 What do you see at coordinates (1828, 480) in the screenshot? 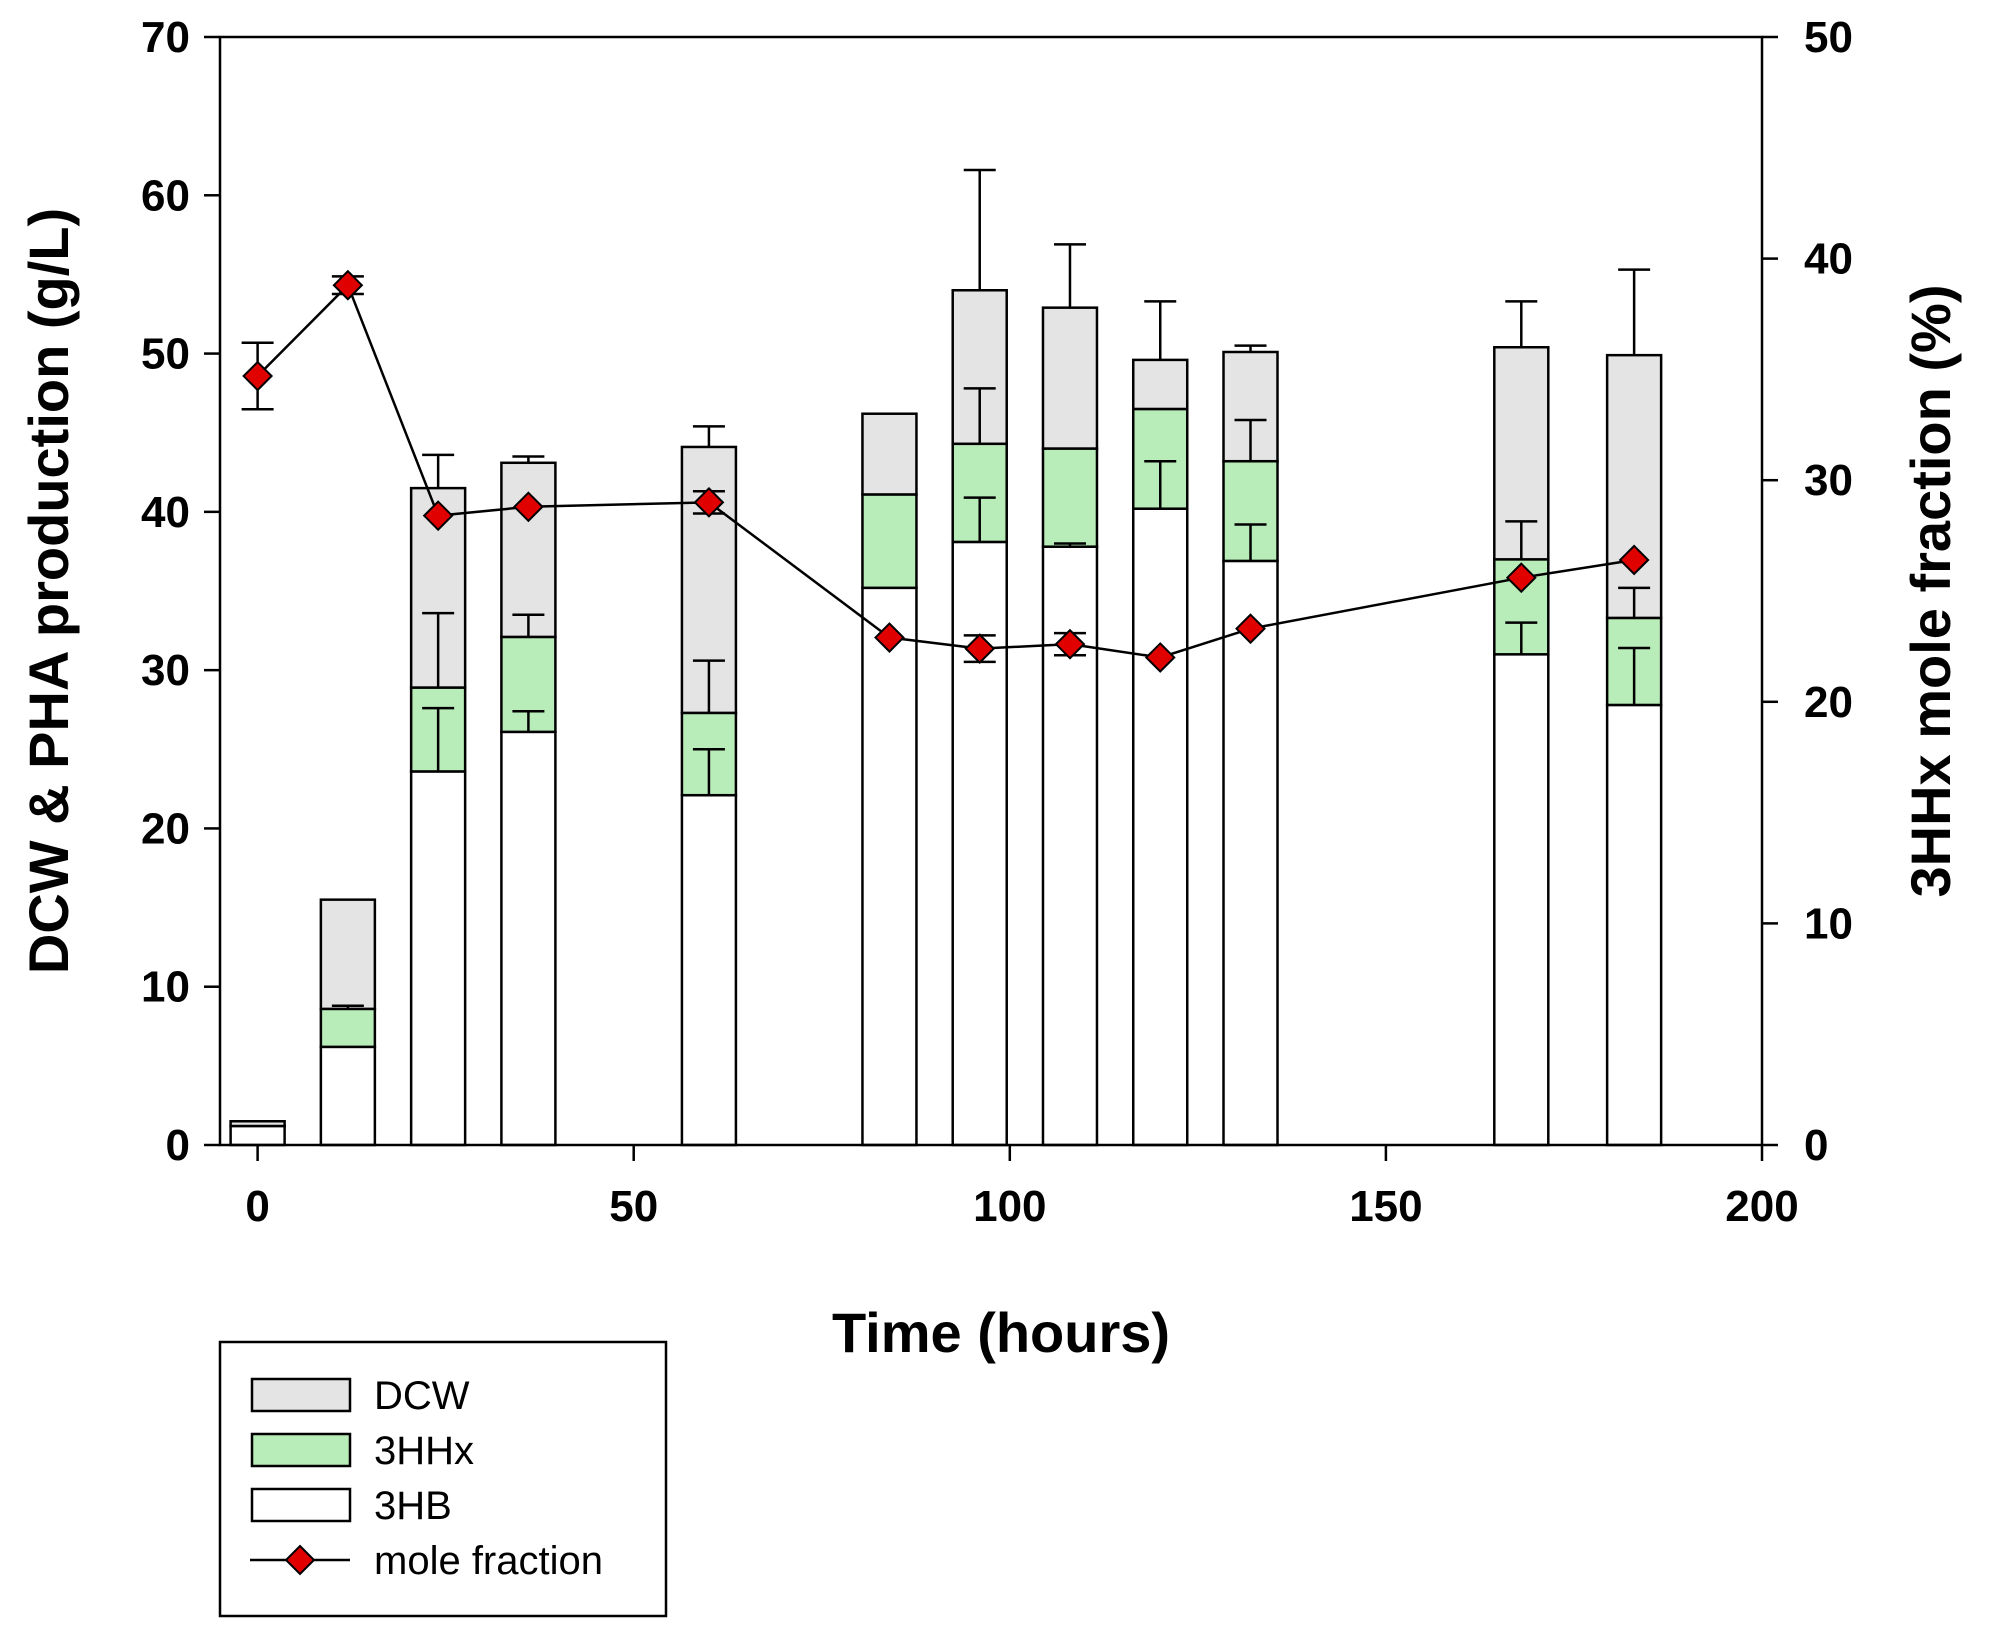
I see `y2-tick-label: 30` at bounding box center [1828, 480].